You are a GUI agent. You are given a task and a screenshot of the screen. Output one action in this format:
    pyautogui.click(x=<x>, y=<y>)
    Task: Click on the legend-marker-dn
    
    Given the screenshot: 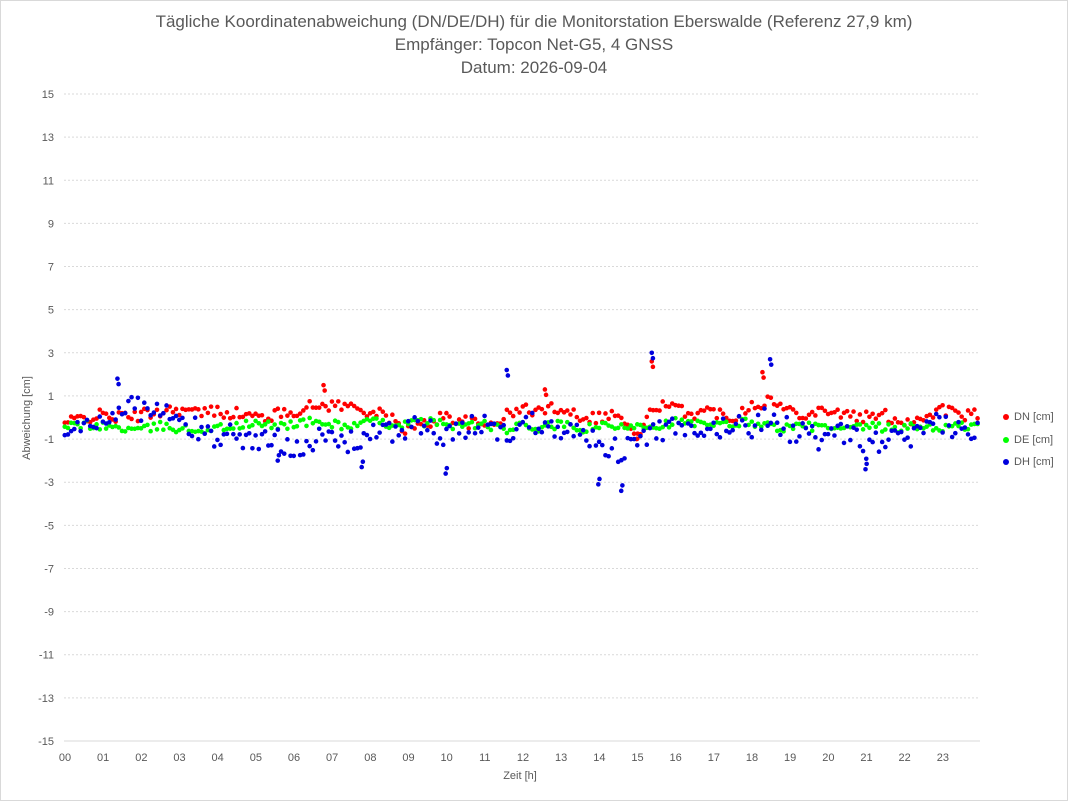 What is the action you would take?
    pyautogui.click(x=1006, y=417)
    